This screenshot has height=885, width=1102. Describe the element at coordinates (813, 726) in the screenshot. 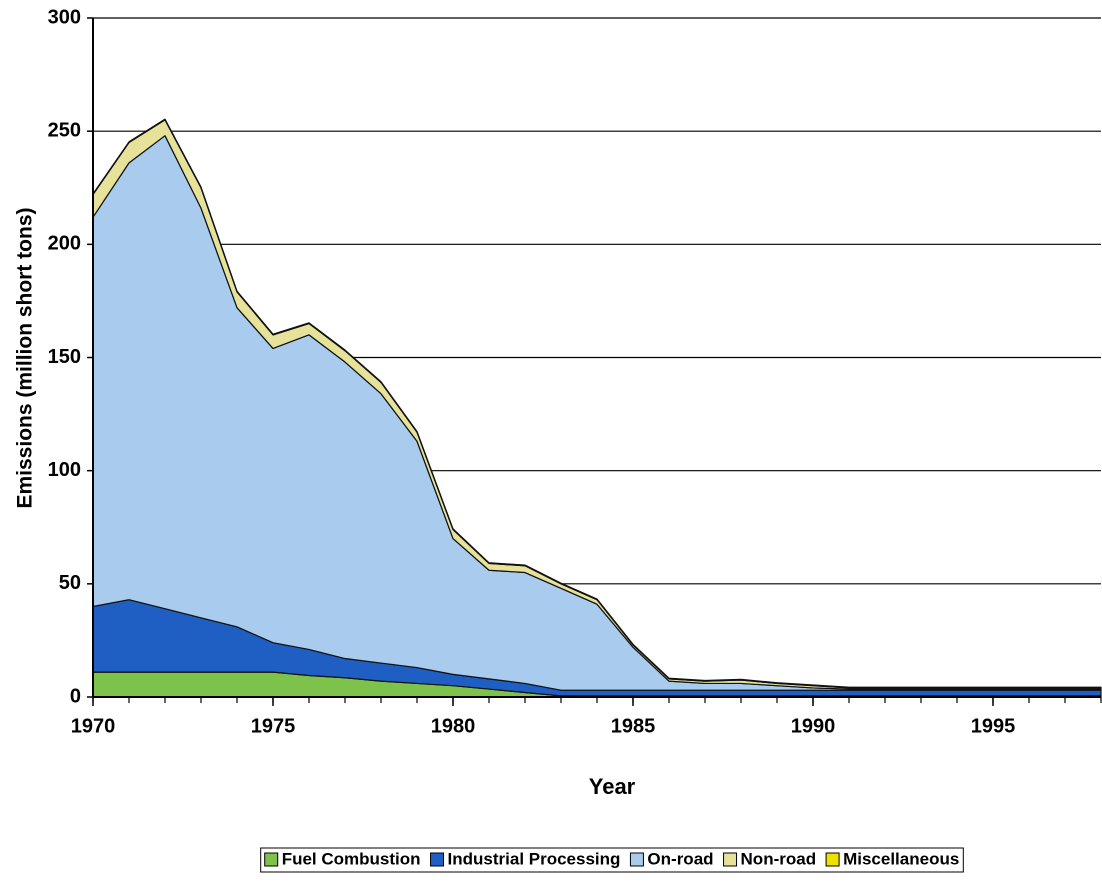

I see `x-tick-label: 1990` at that location.